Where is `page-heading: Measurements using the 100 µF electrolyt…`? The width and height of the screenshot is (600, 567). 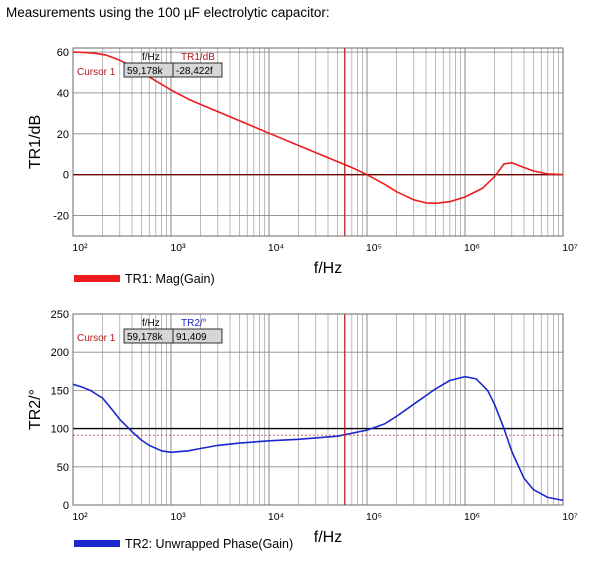 page-heading: Measurements using the 100 µF electrolyt… is located at coordinates (168, 12).